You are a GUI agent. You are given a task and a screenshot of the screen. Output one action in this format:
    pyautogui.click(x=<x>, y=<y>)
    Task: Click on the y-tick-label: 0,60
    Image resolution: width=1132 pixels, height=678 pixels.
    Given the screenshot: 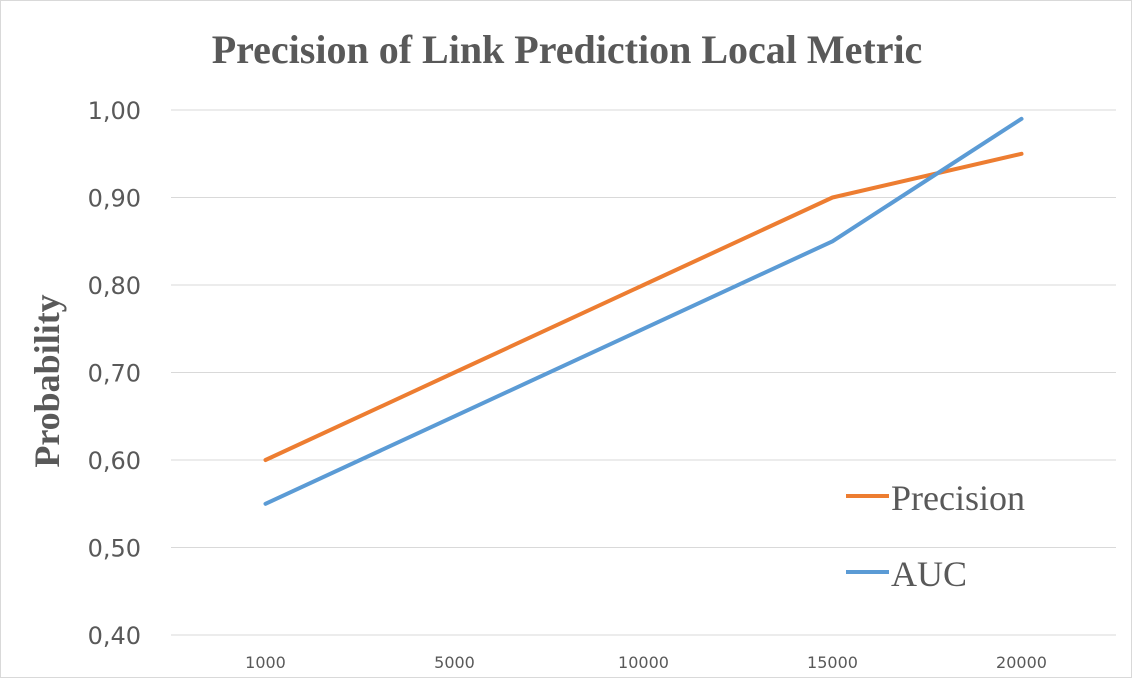 What is the action you would take?
    pyautogui.click(x=114, y=461)
    